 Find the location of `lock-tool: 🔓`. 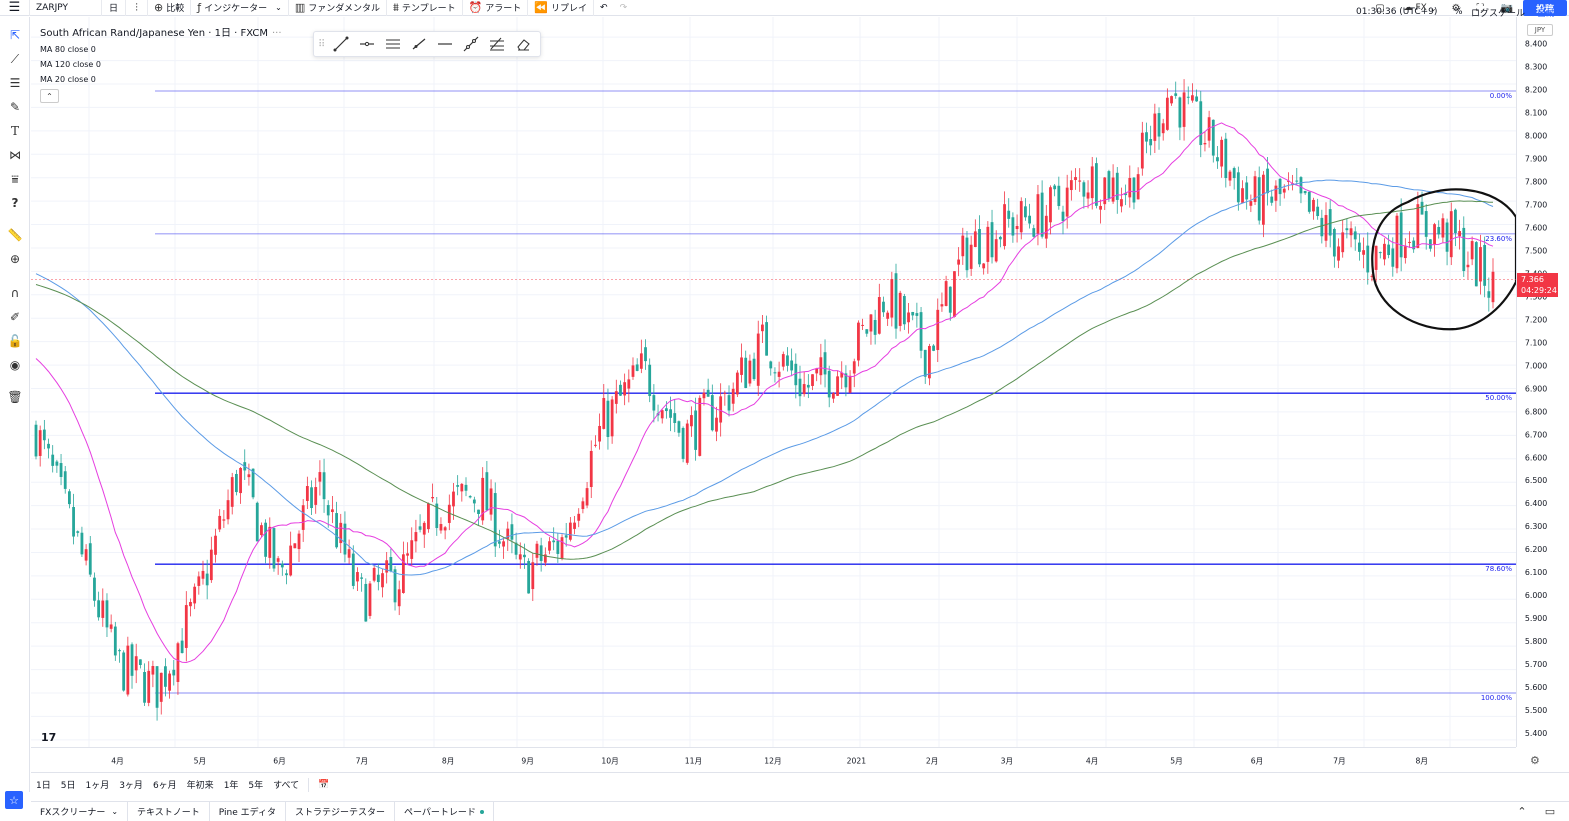

lock-tool: 🔓 is located at coordinates (15, 341).